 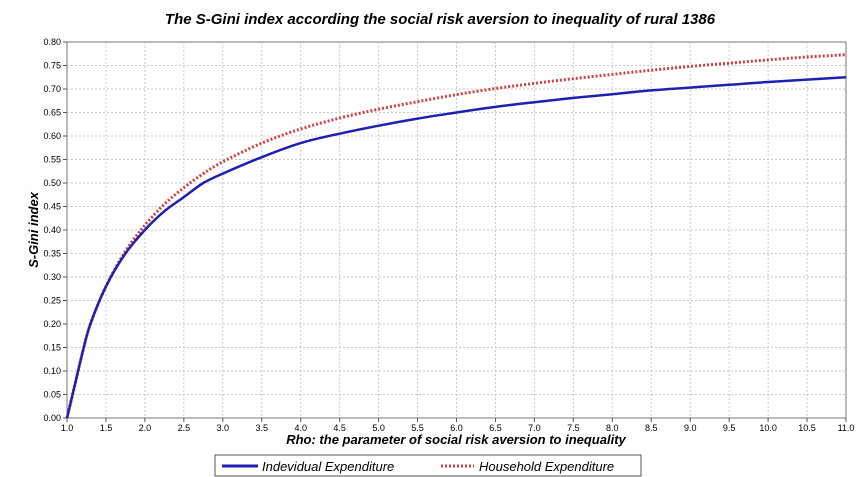 What do you see at coordinates (52, 324) in the screenshot?
I see `y-tick-label: 0.20` at bounding box center [52, 324].